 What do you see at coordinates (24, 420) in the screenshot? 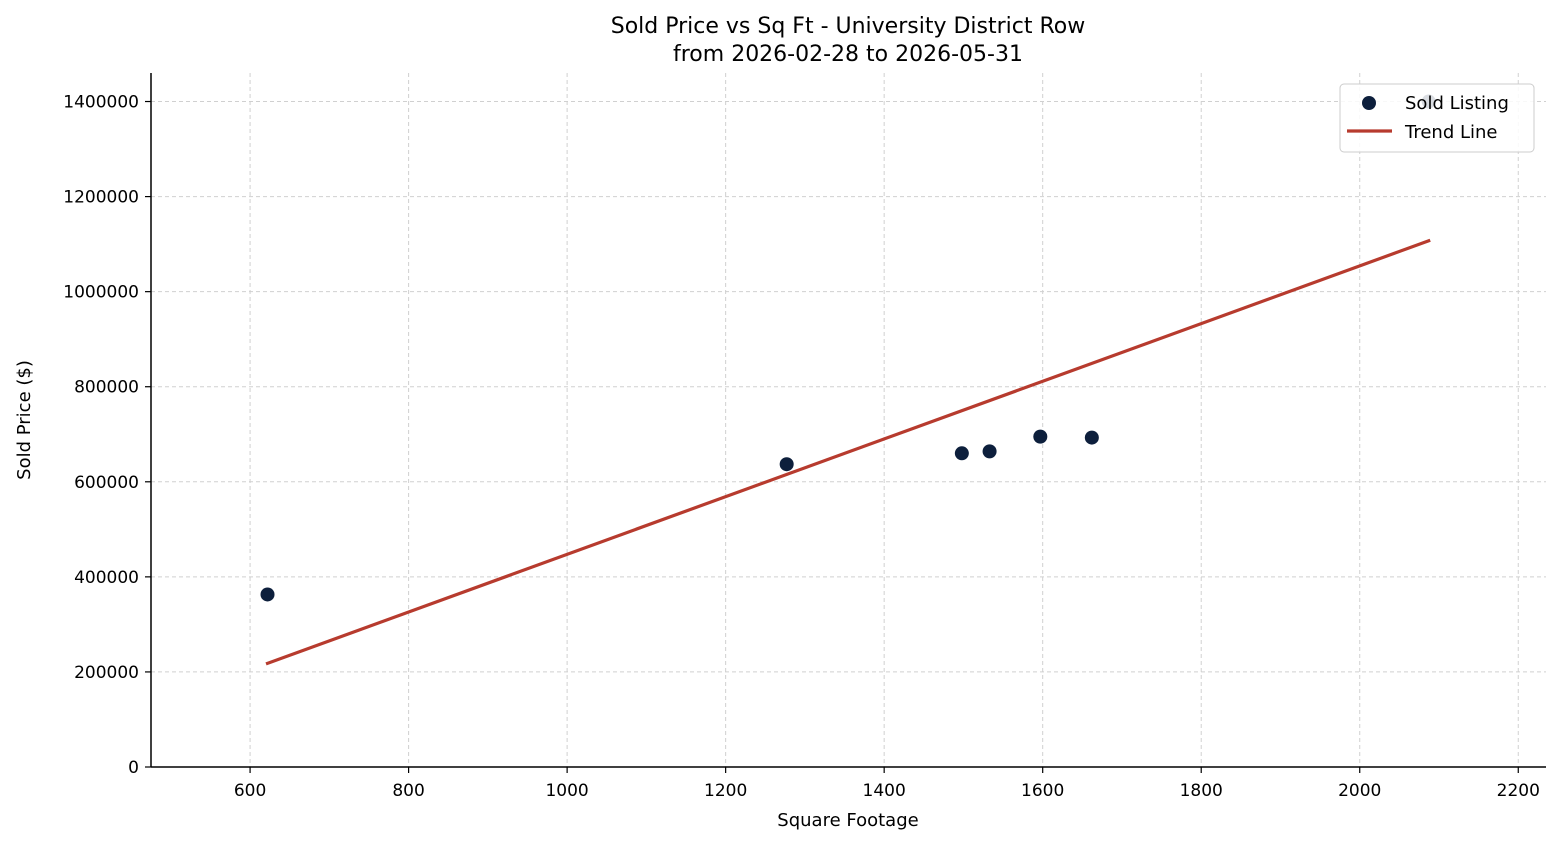
I see `y-axis-label: Sold Price ($)` at bounding box center [24, 420].